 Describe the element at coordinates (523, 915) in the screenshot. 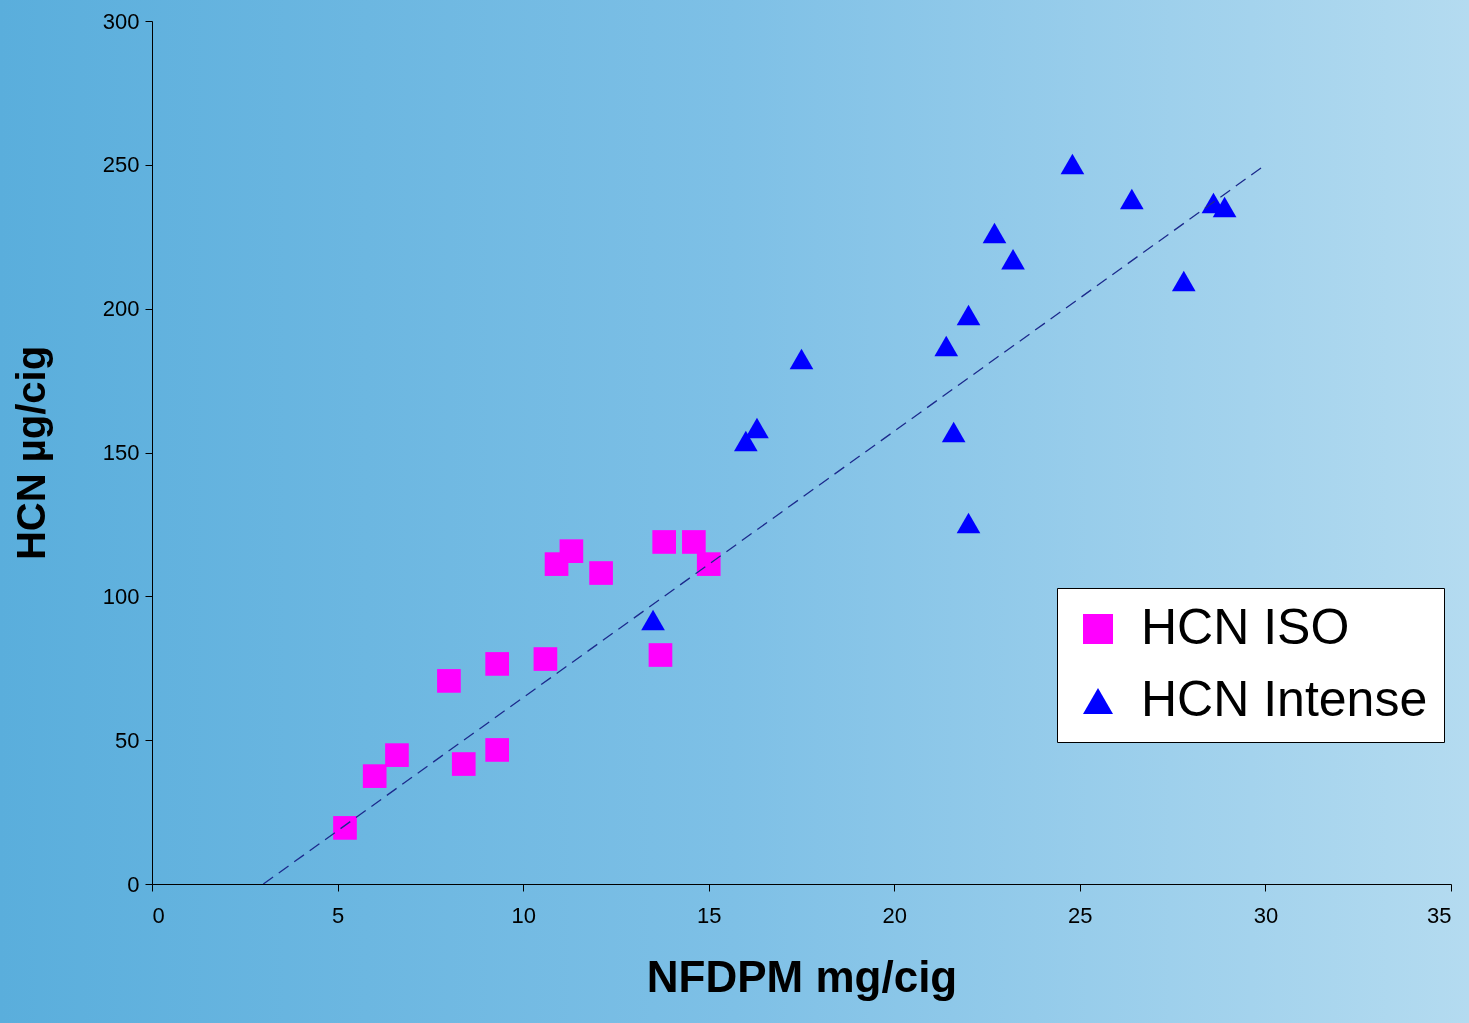

I see `x-tick-label: 10` at that location.